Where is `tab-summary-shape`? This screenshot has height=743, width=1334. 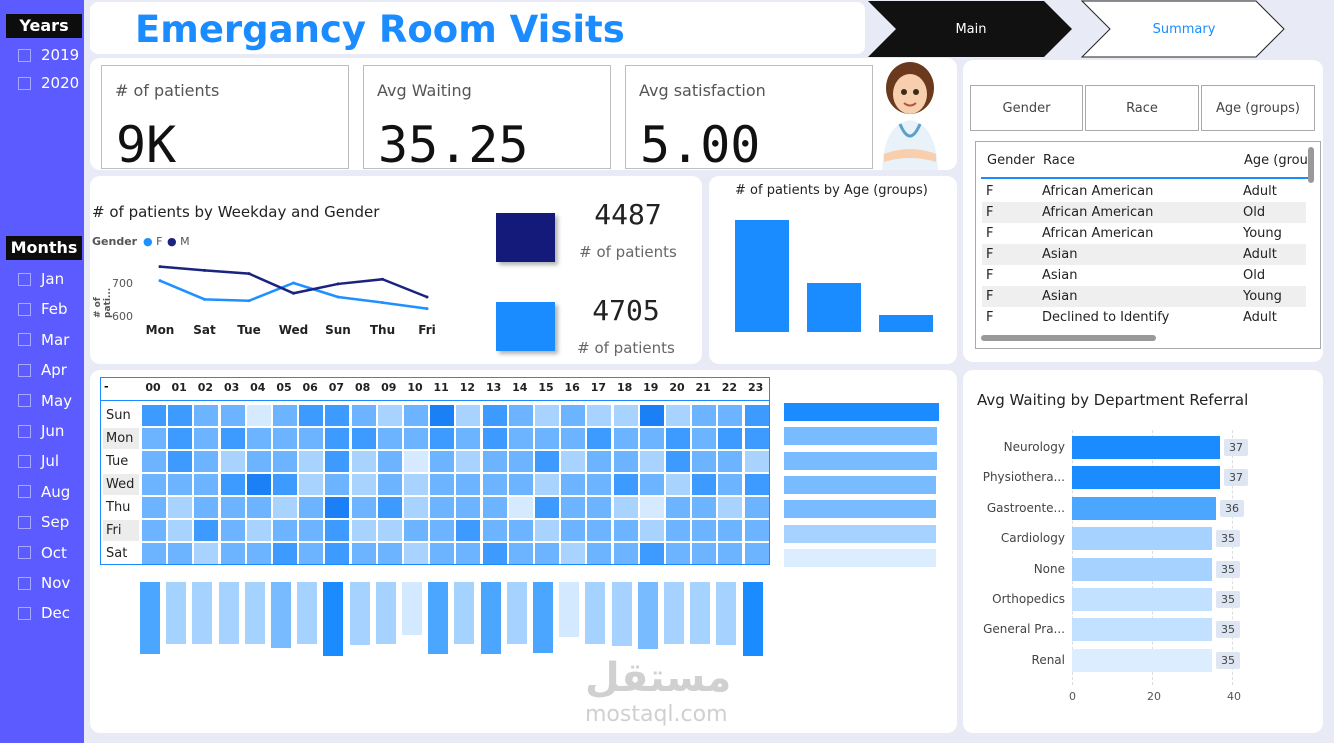 tab-summary-shape is located at coordinates (1182, 29).